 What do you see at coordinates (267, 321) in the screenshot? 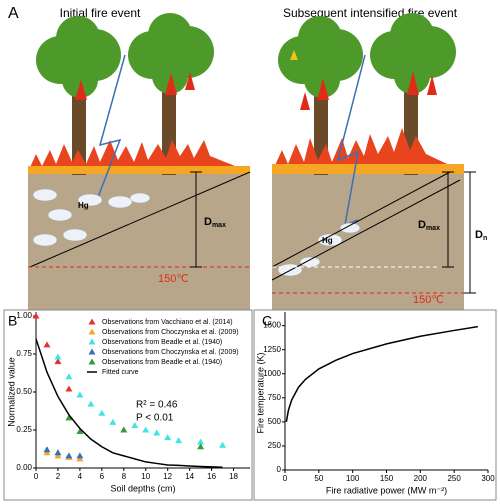
I see `panel-label: C` at bounding box center [267, 321].